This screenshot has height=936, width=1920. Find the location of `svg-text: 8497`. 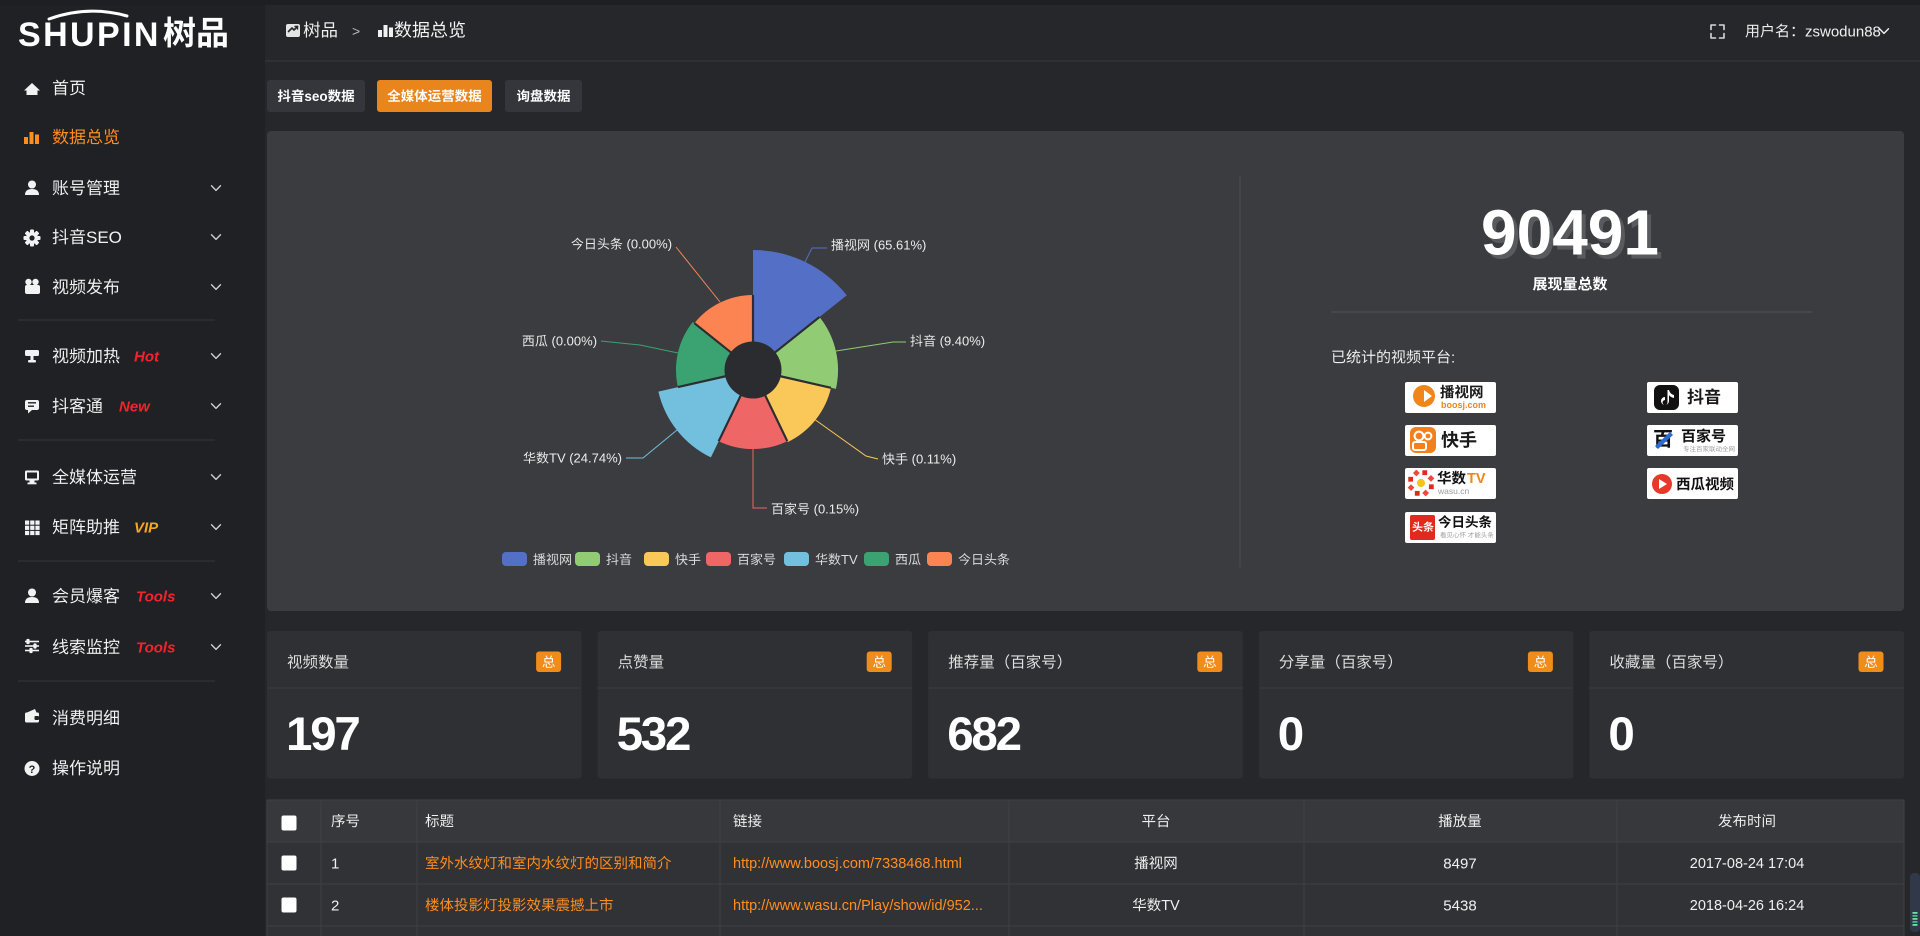

svg-text: 8497 is located at coordinates (1459, 863).